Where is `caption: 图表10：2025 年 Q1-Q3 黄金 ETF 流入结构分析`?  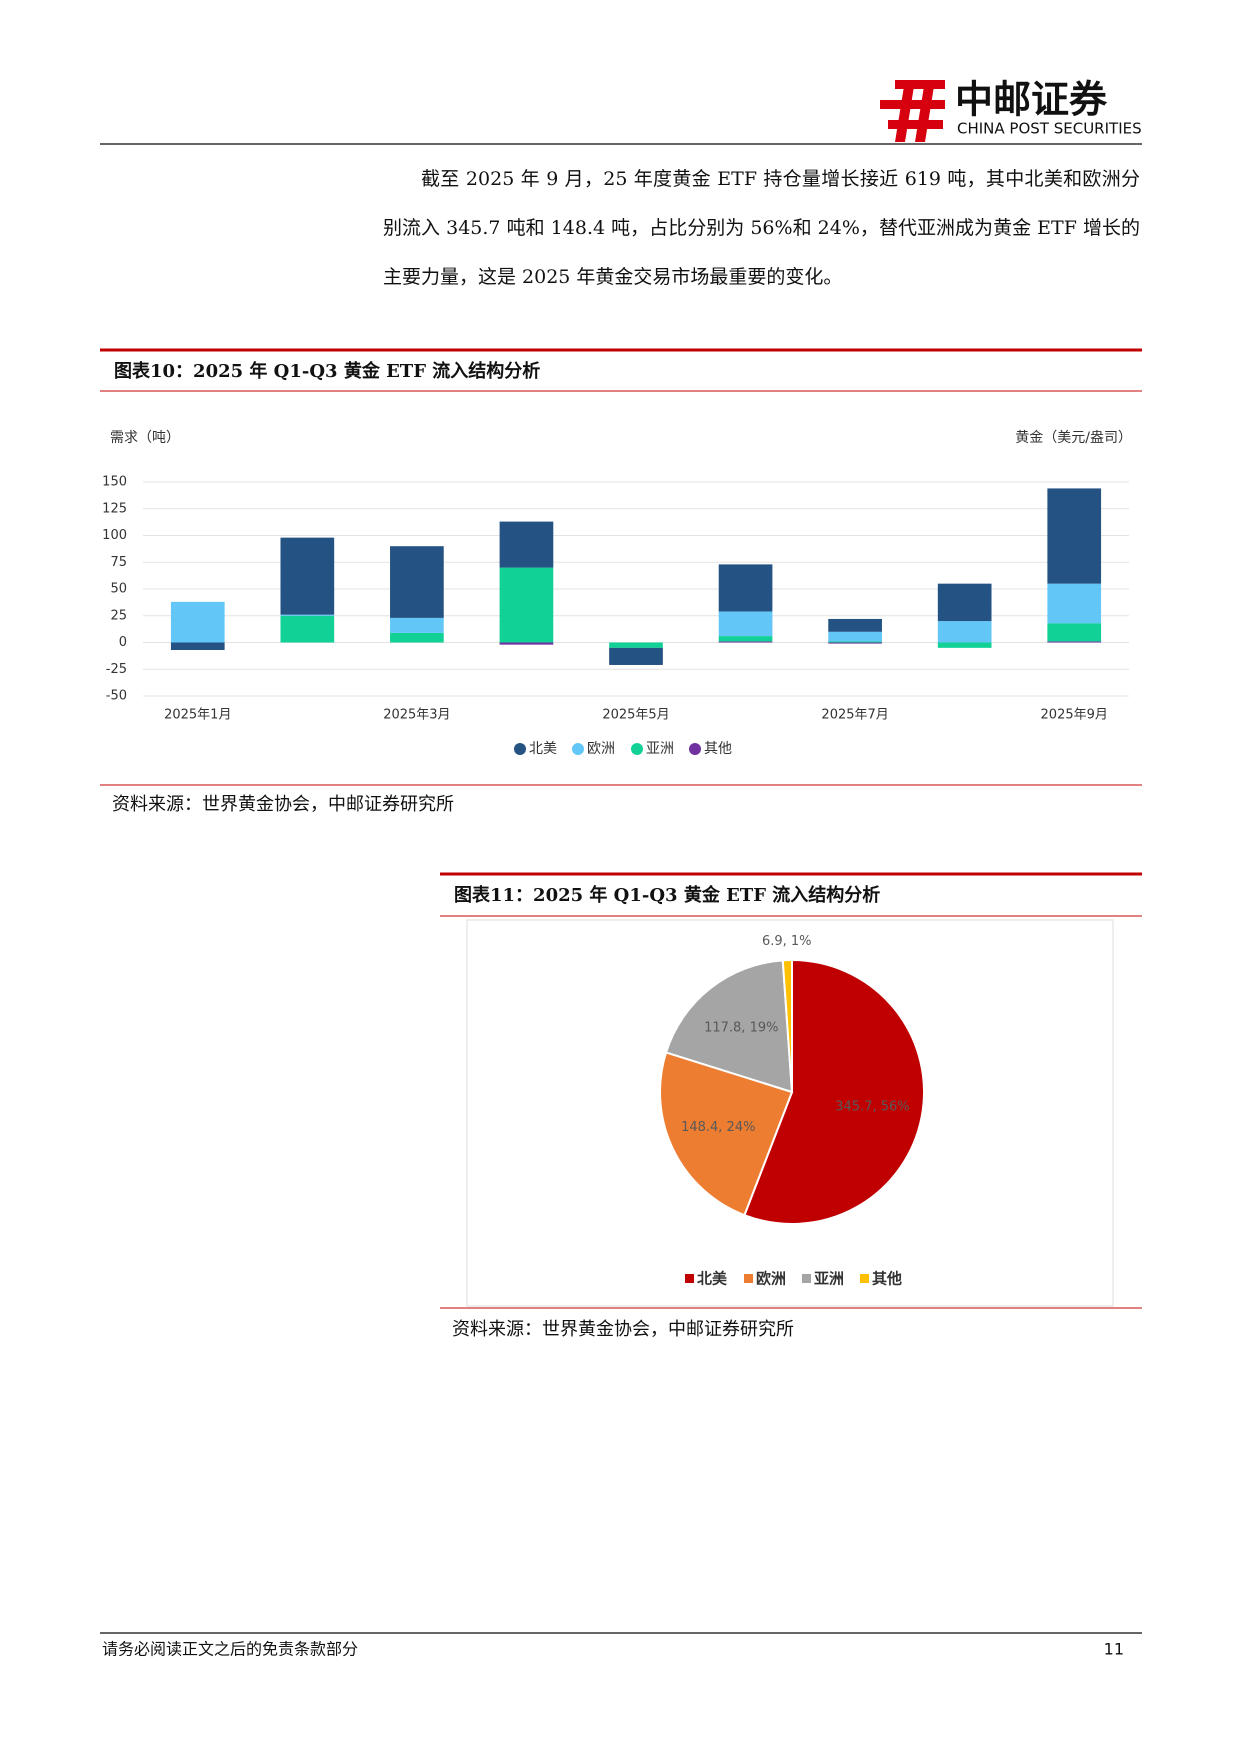
caption: 图表10：2025 年 Q1-Q3 黄金 ETF 流入结构分析 is located at coordinates (327, 371).